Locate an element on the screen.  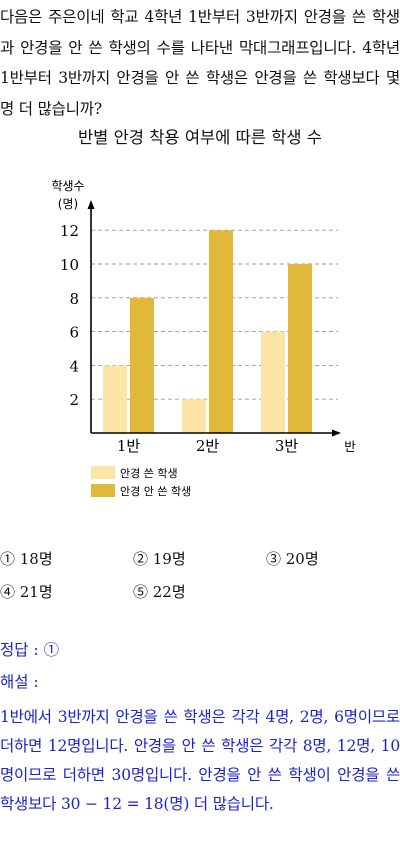
x-category-label: 1반 is located at coordinates (129, 446).